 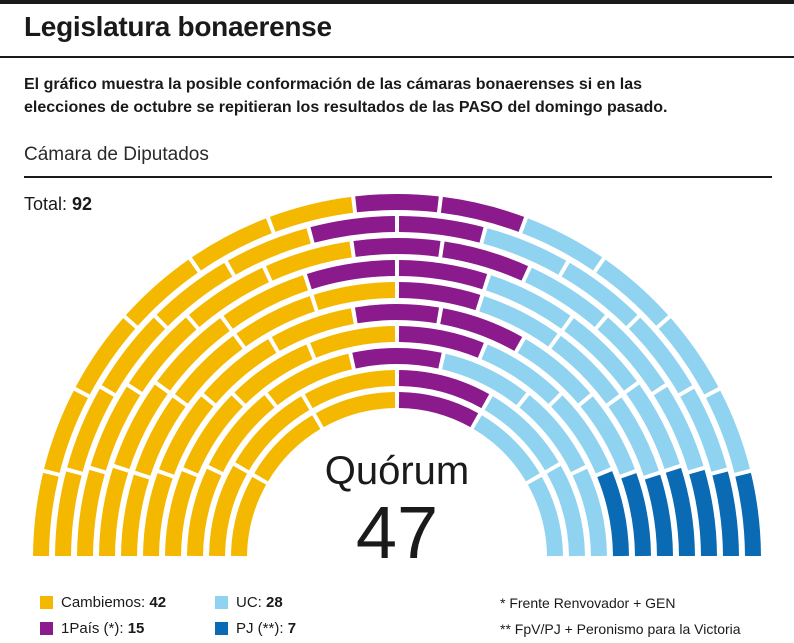 What do you see at coordinates (274, 602) in the screenshot?
I see `legend-value-uc: 28` at bounding box center [274, 602].